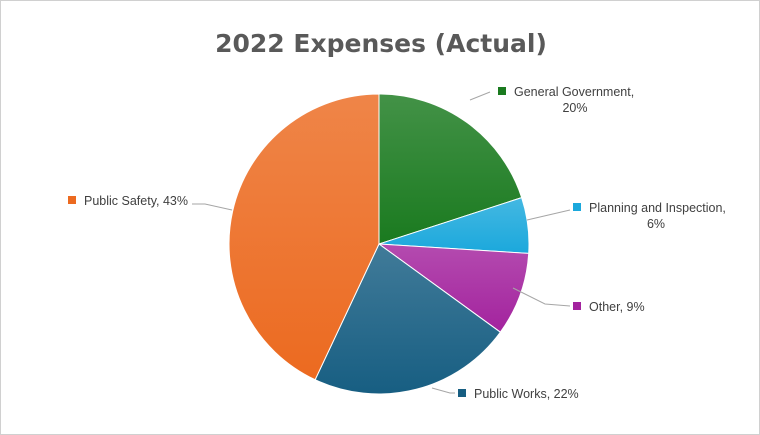 The width and height of the screenshot is (760, 435). What do you see at coordinates (541, 297) in the screenshot?
I see `leader-line-other` at bounding box center [541, 297].